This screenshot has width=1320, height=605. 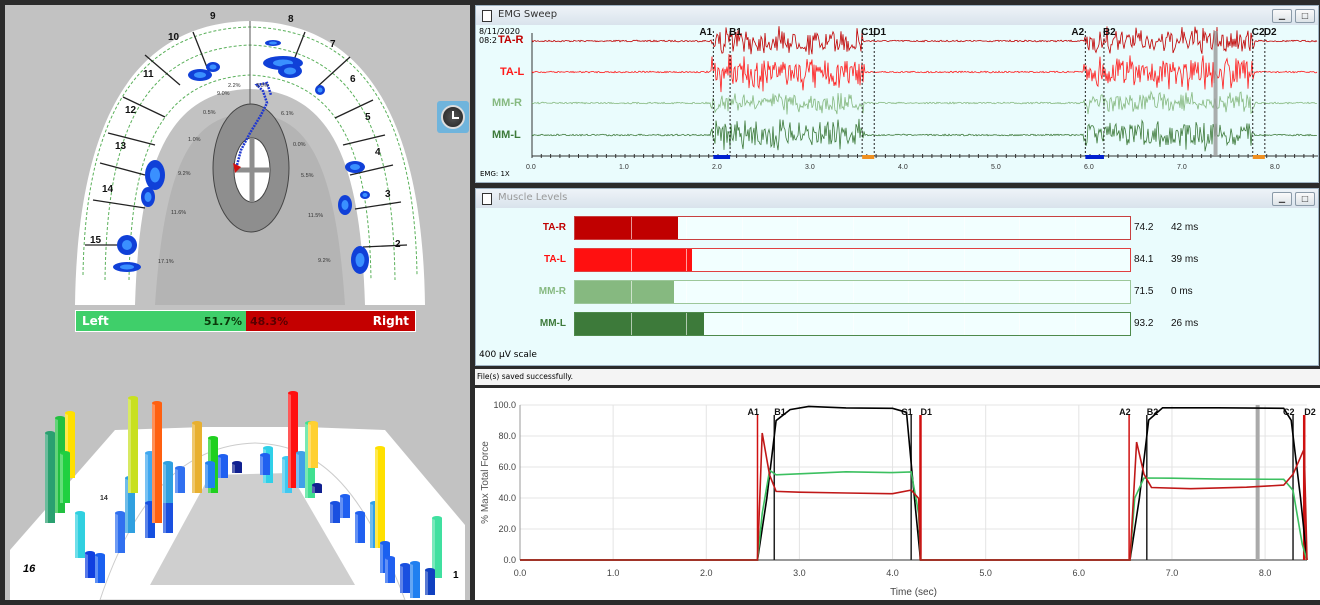 I want to click on tooth-label-1: 1, so click(x=456, y=575).